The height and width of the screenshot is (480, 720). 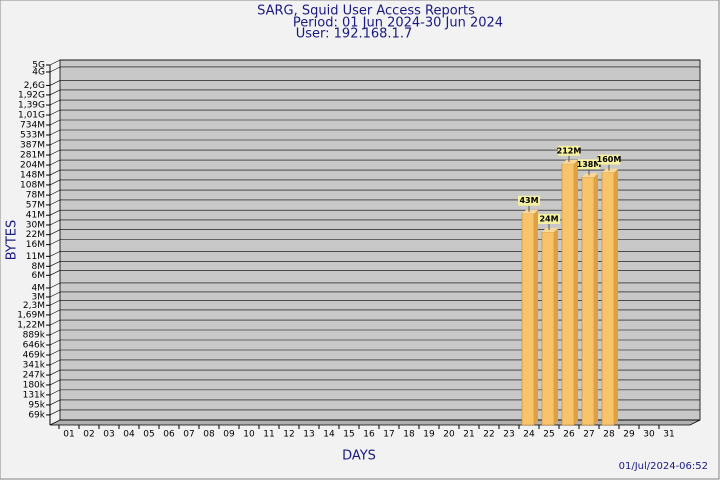 I want to click on x-tick-label: 17, so click(x=388, y=435).